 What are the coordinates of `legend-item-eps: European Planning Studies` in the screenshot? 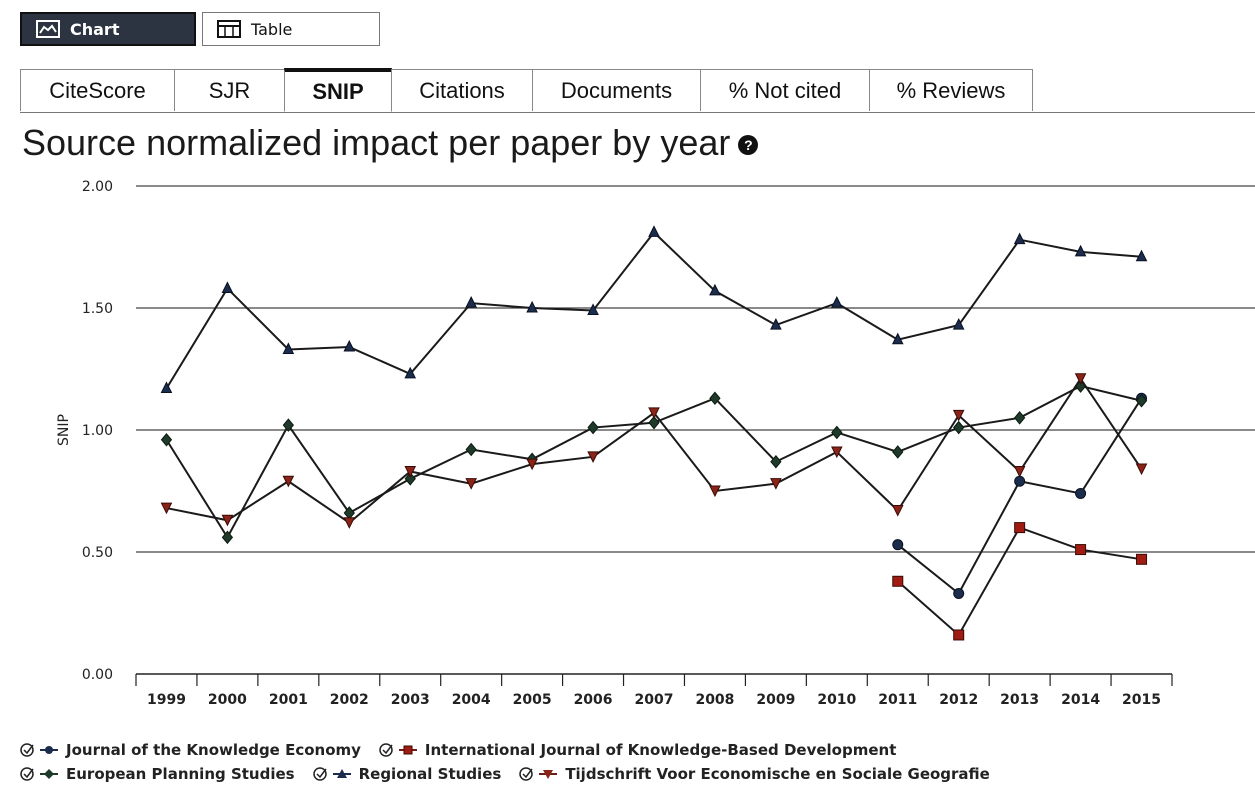 It's located at (157, 774).